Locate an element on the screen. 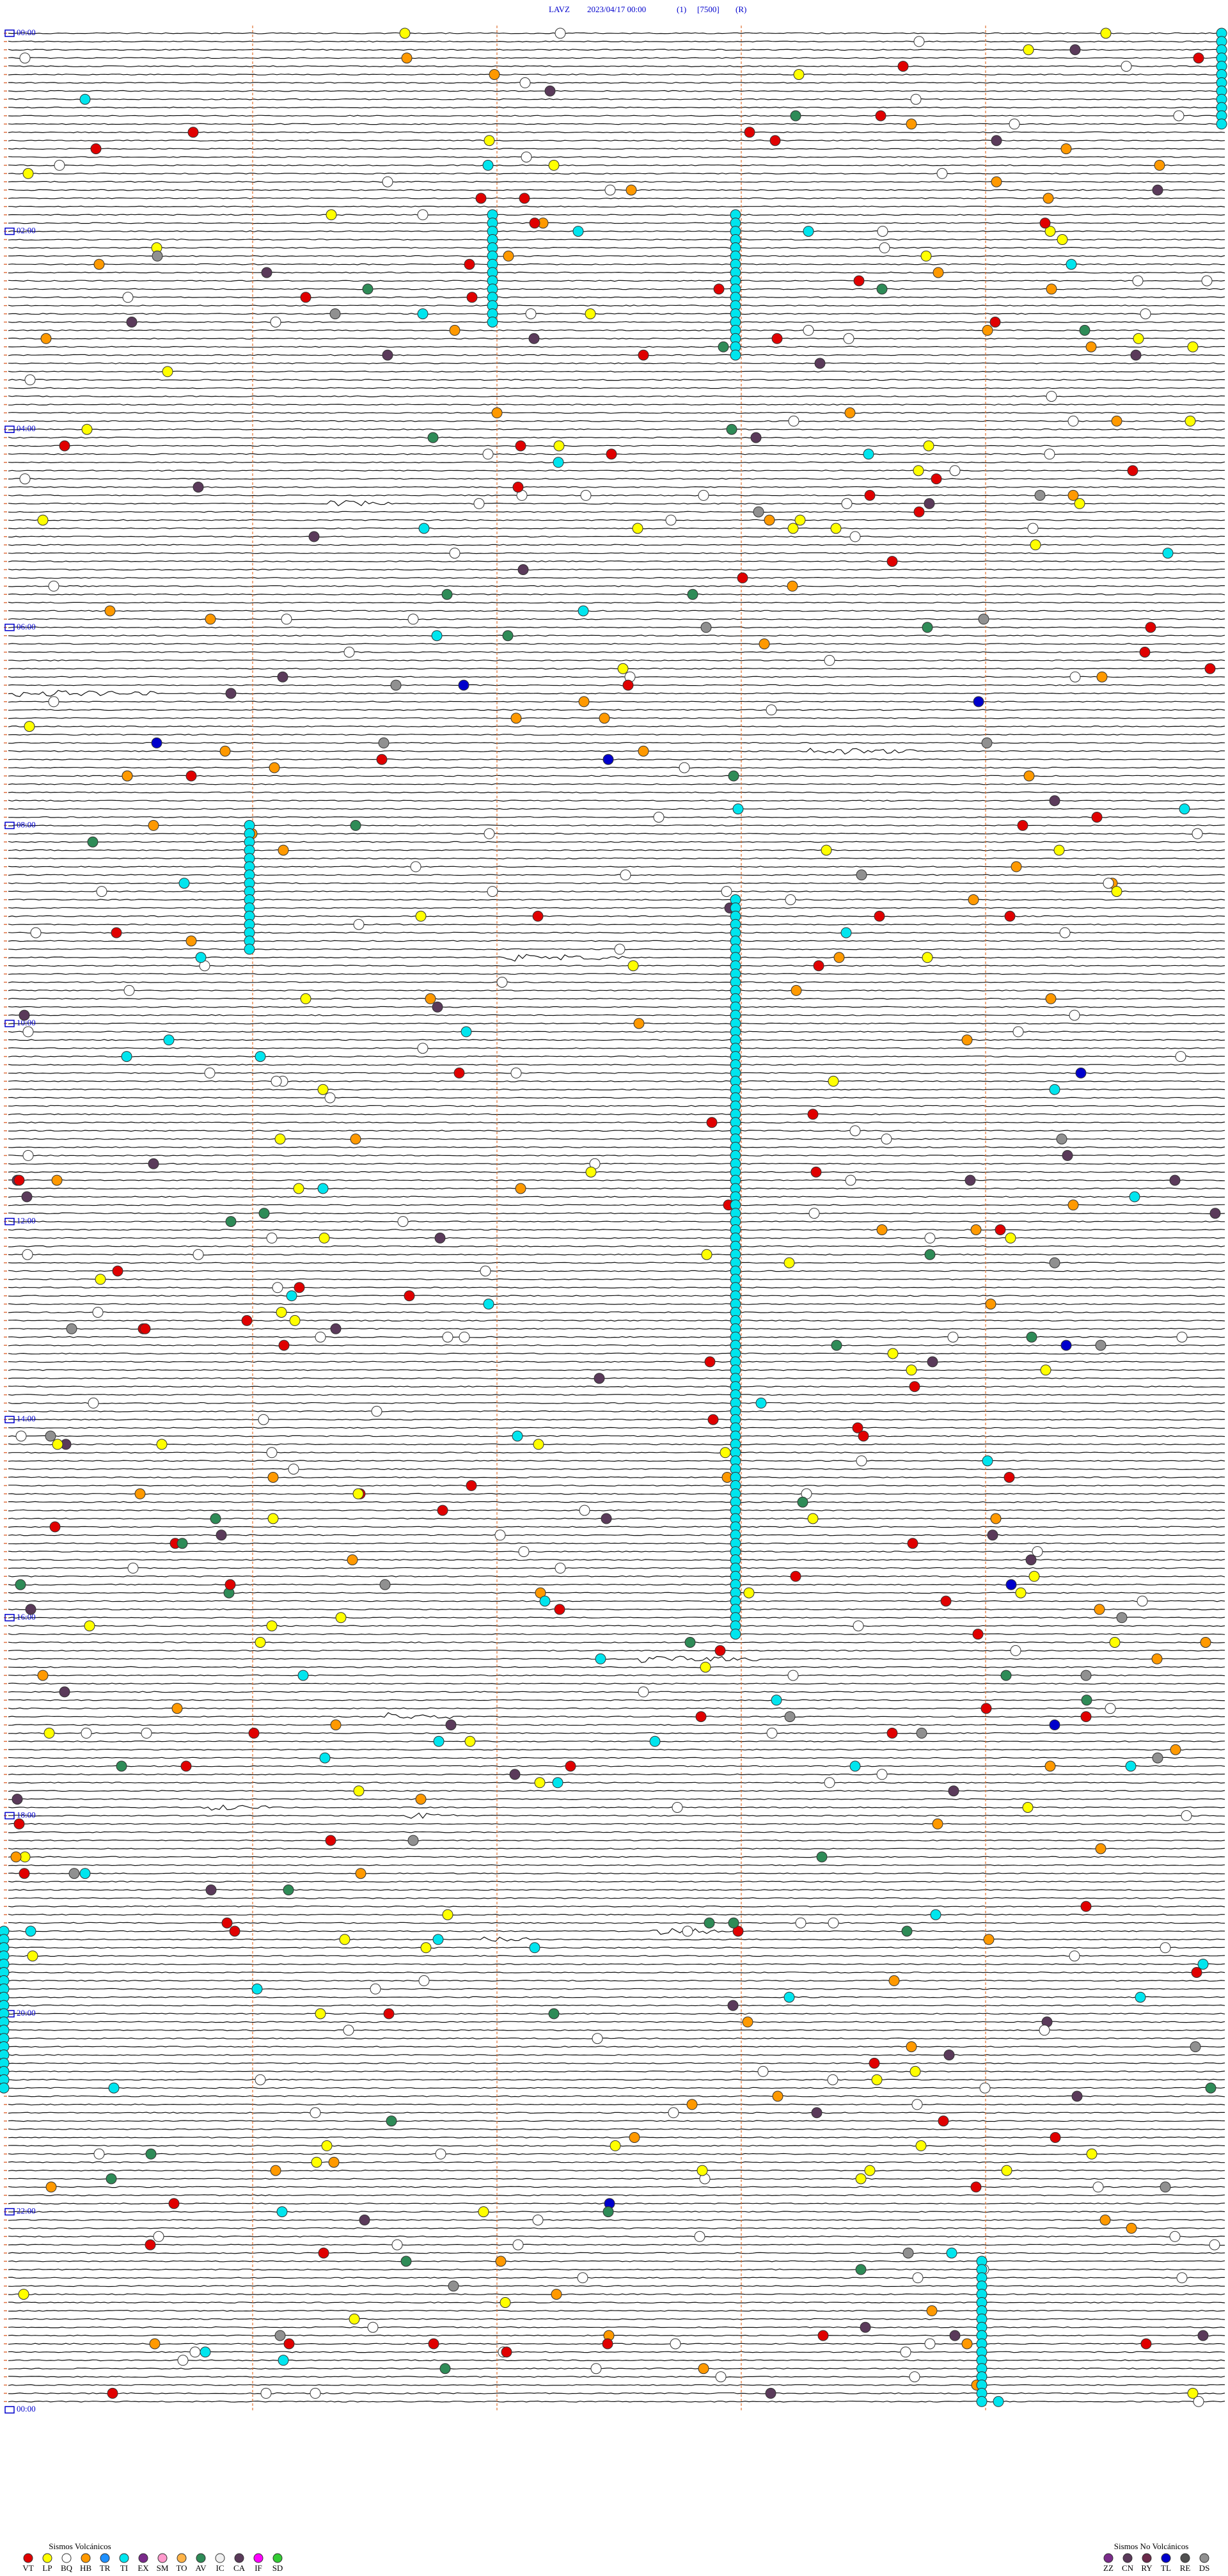 The height and width of the screenshot is (2576, 1228). time-label: 04:00 is located at coordinates (26, 428).